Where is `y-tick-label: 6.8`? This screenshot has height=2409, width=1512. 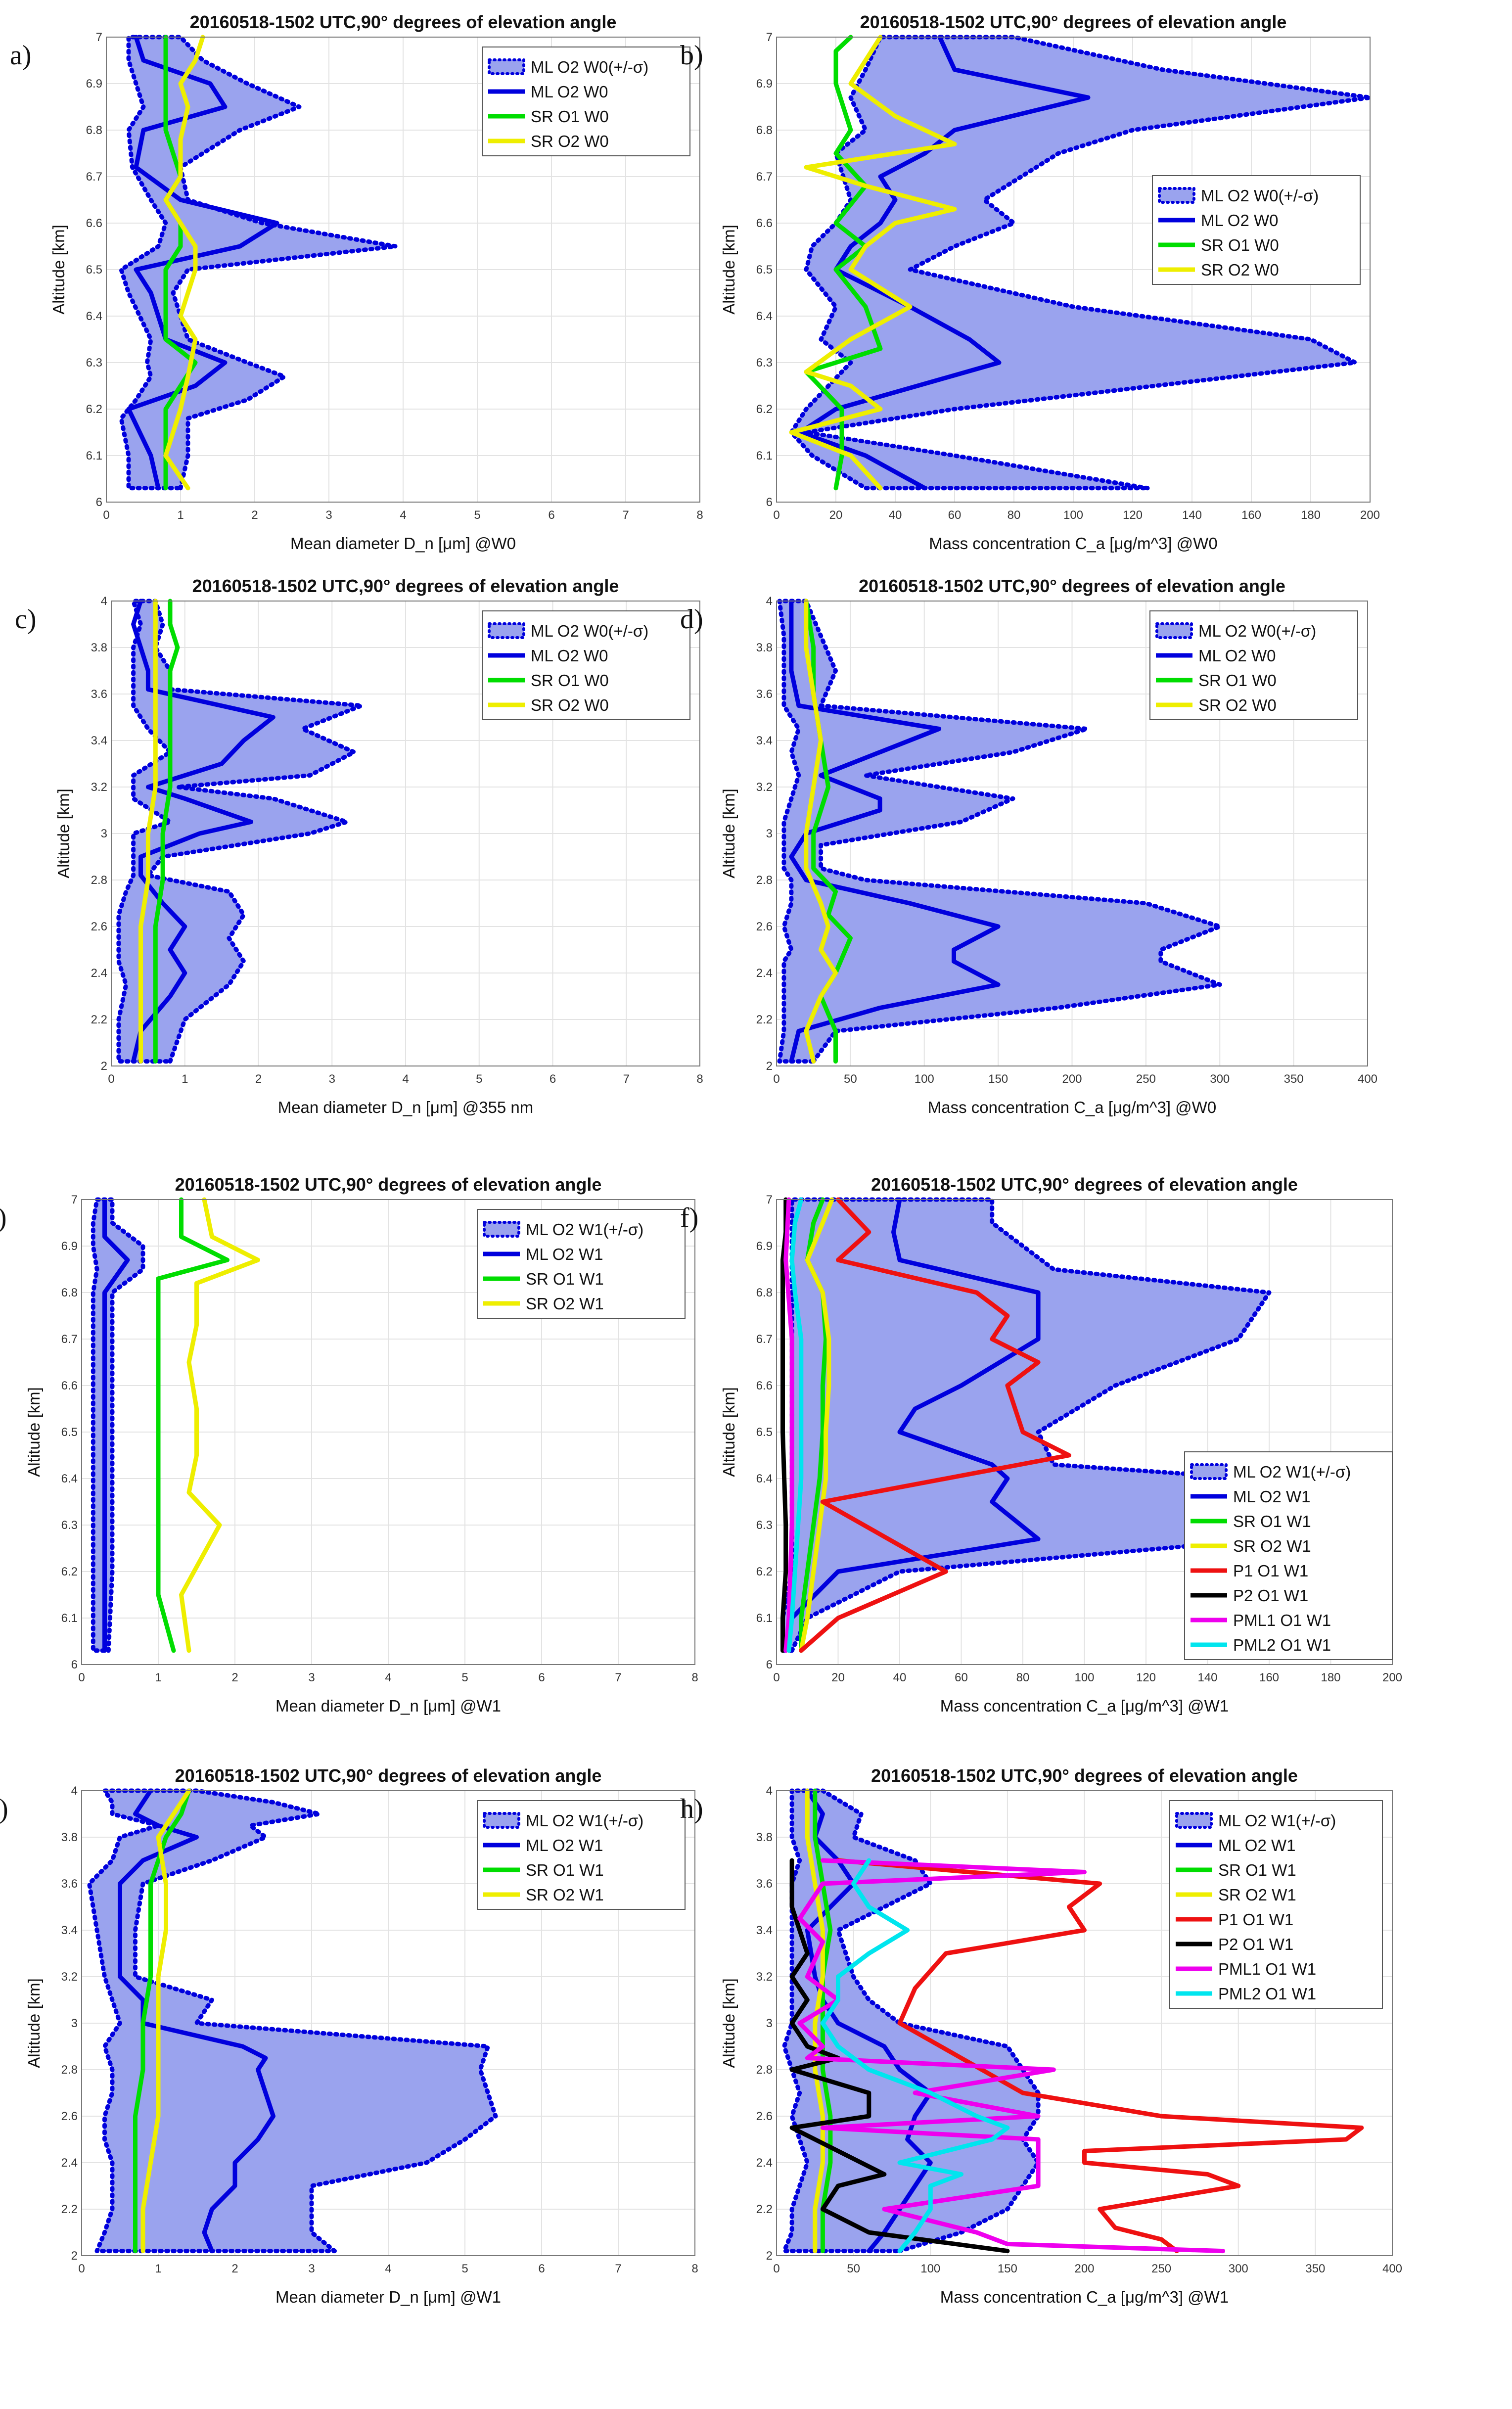
y-tick-label: 6.8 is located at coordinates (764, 1292).